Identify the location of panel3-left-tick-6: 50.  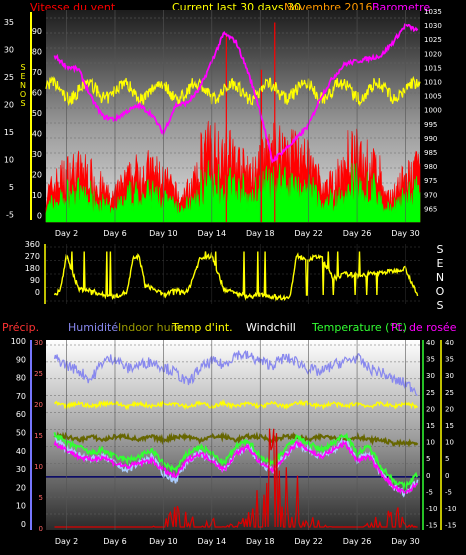
(21, 433).